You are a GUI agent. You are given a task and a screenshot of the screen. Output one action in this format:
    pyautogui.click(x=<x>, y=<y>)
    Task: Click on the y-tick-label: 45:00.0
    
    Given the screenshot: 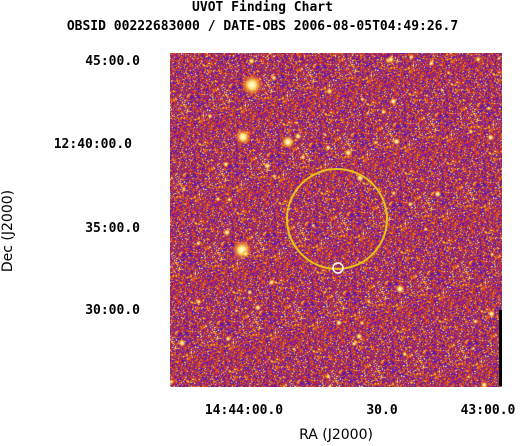 What is the action you would take?
    pyautogui.click(x=112, y=61)
    